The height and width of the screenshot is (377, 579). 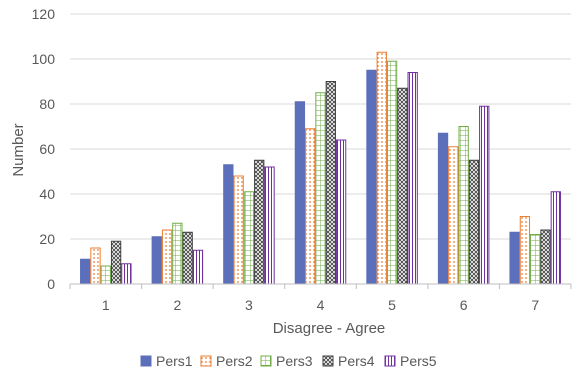 What do you see at coordinates (390, 361) in the screenshot?
I see `legend-swatch-pers5` at bounding box center [390, 361].